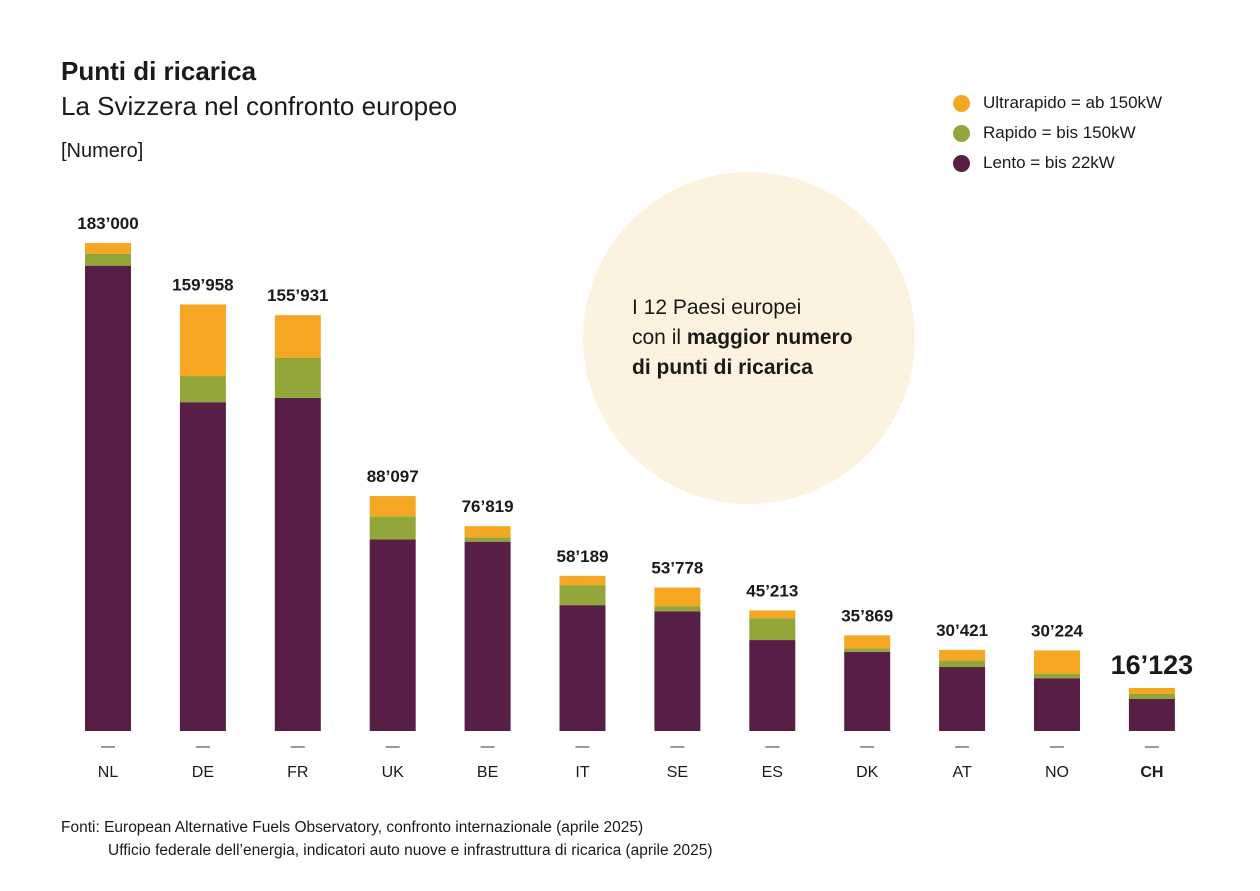 This screenshot has height=891, width=1260. What do you see at coordinates (772, 629) in the screenshot?
I see `bar-es-rapido` at bounding box center [772, 629].